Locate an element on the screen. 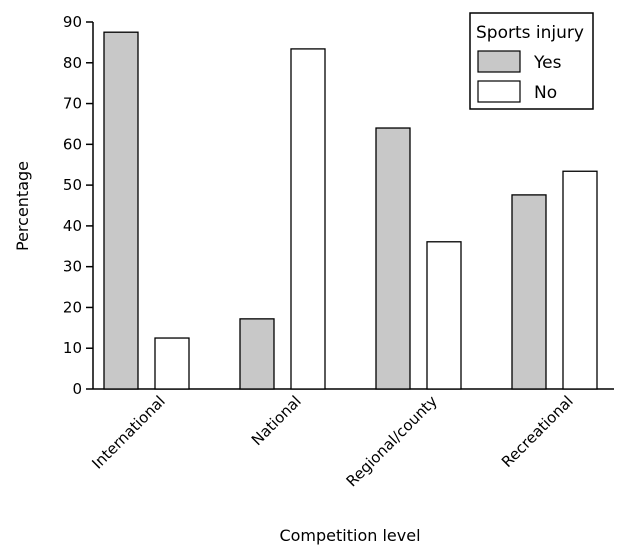  y-tick-label: 0 is located at coordinates (77, 389).